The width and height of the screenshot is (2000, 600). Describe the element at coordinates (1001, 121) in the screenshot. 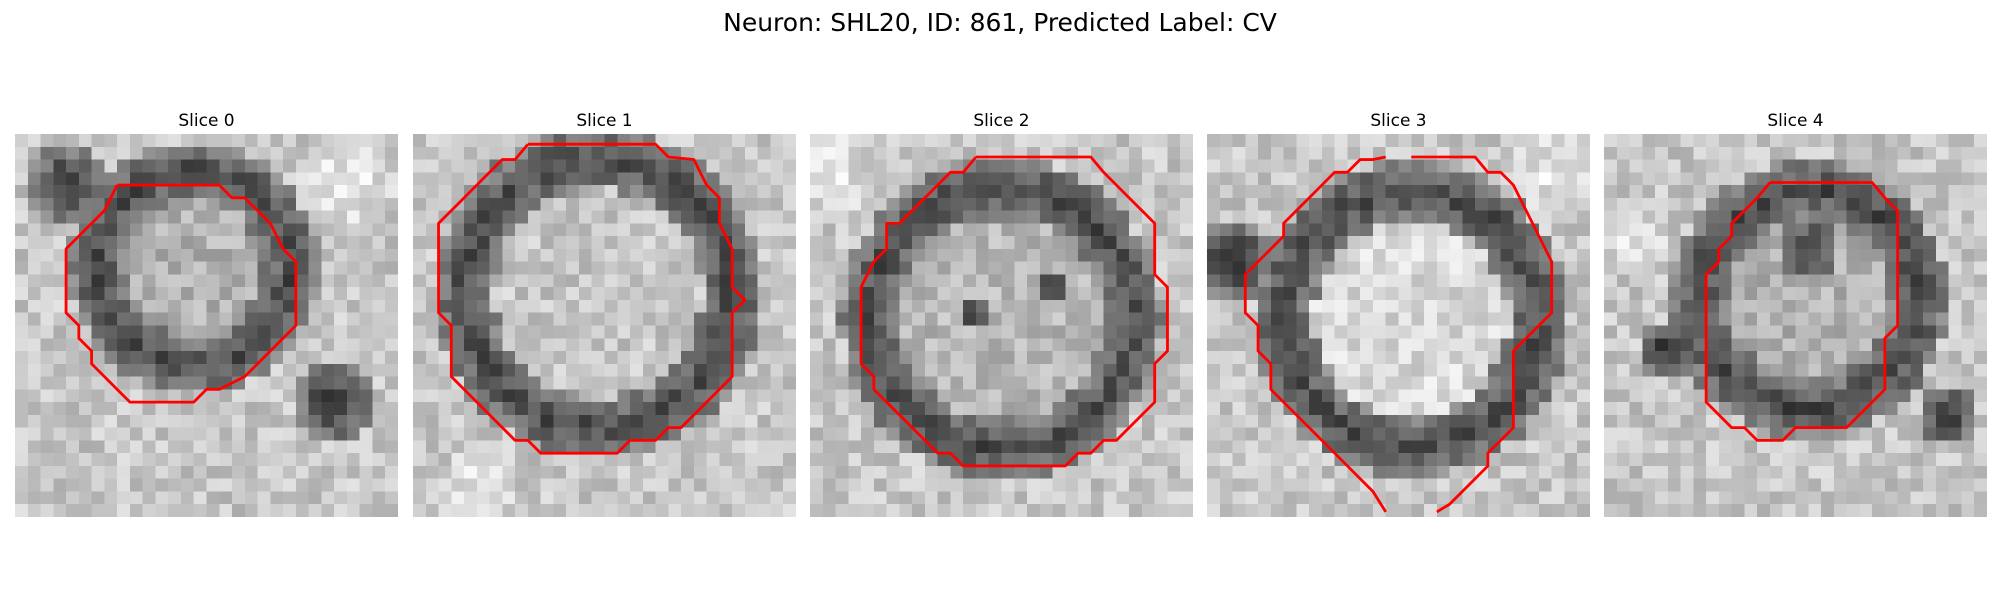

I see `slice-title: Slice 2` at that location.